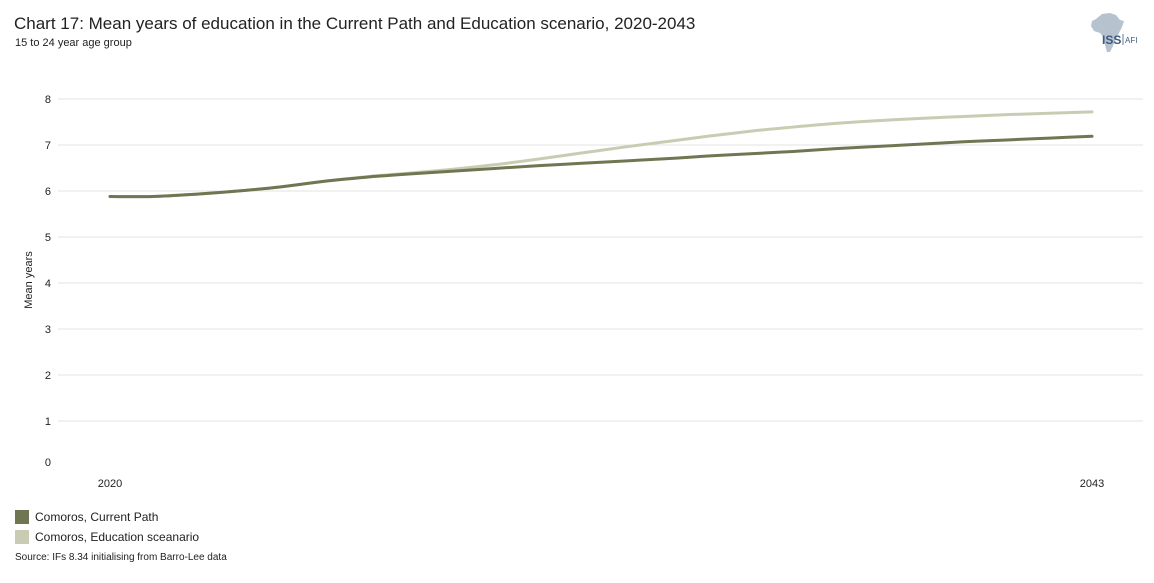  Describe the element at coordinates (110, 484) in the screenshot. I see `x-tick-label-2020: 2020` at that location.